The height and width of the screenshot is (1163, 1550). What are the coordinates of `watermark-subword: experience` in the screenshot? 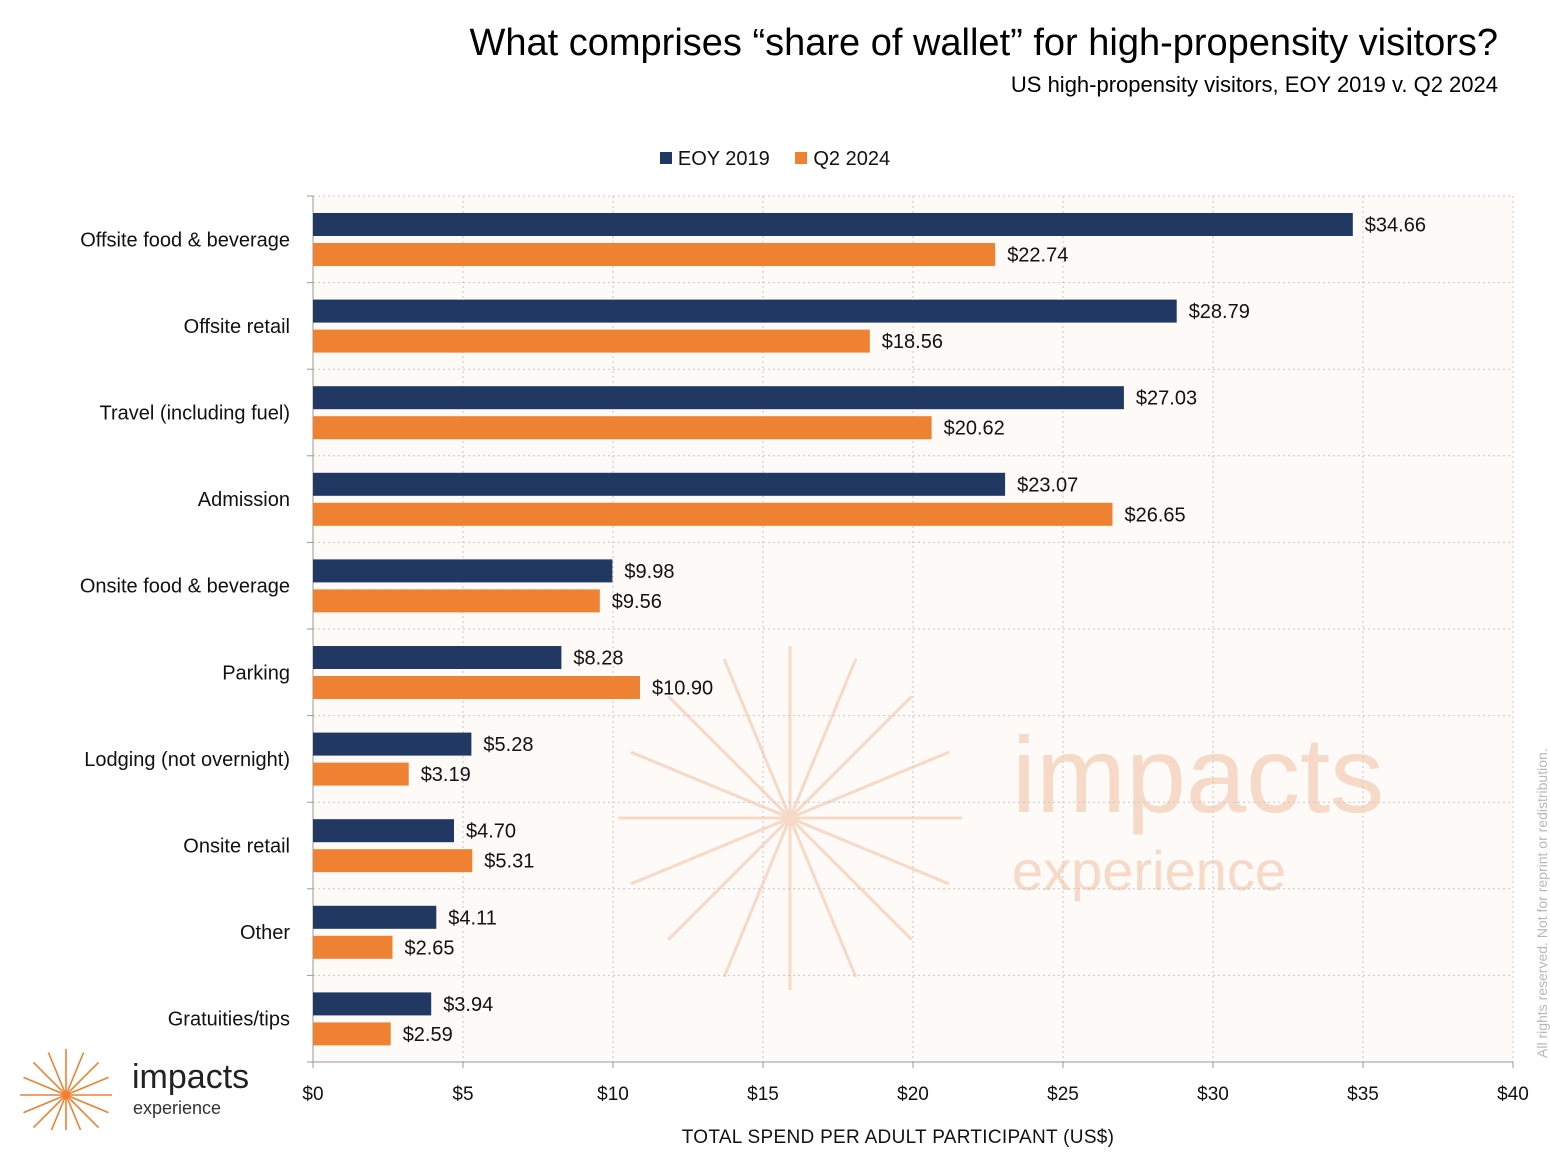 It's located at (1149, 870).